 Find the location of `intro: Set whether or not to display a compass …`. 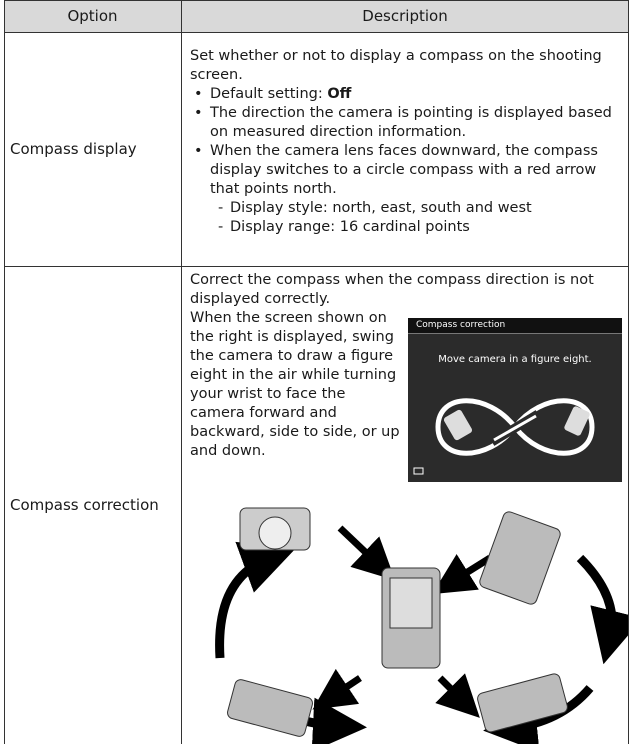

intro: Set whether or not to display a compass … is located at coordinates (396, 65).